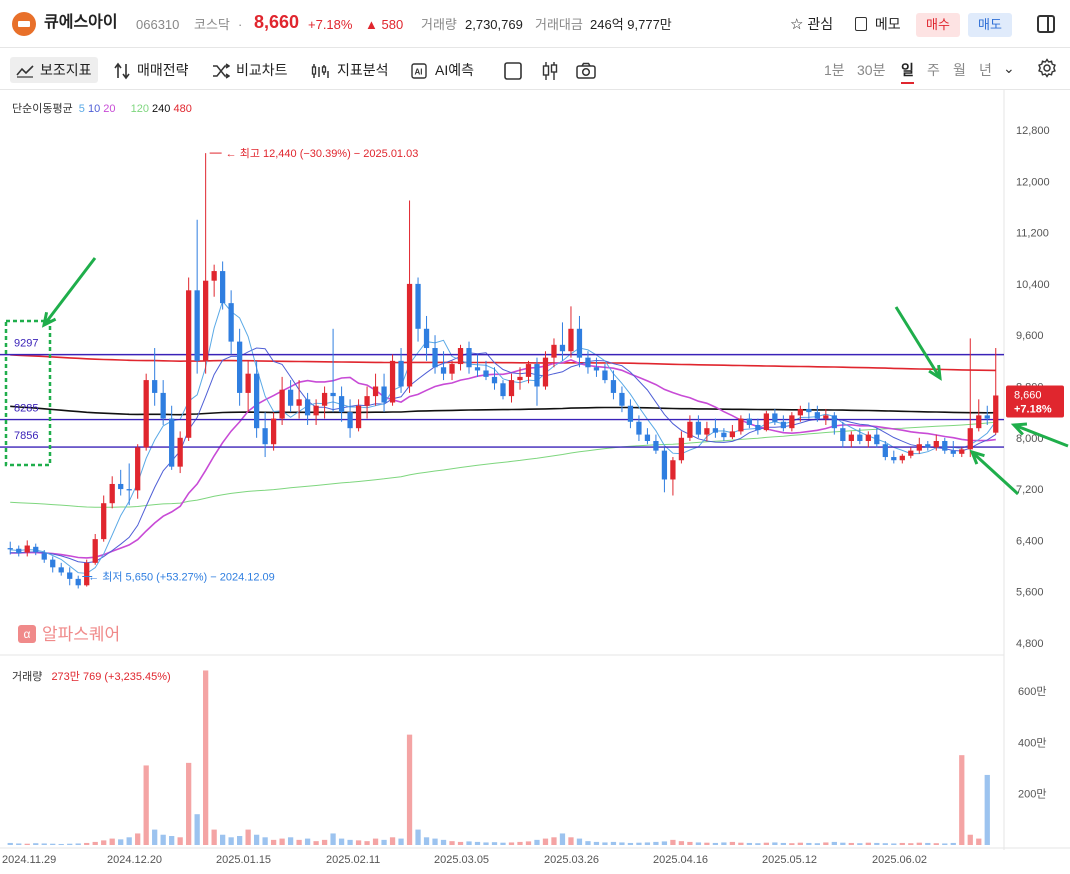  What do you see at coordinates (250, 70) in the screenshot?
I see `compare-button: 비교차트` at bounding box center [250, 70].